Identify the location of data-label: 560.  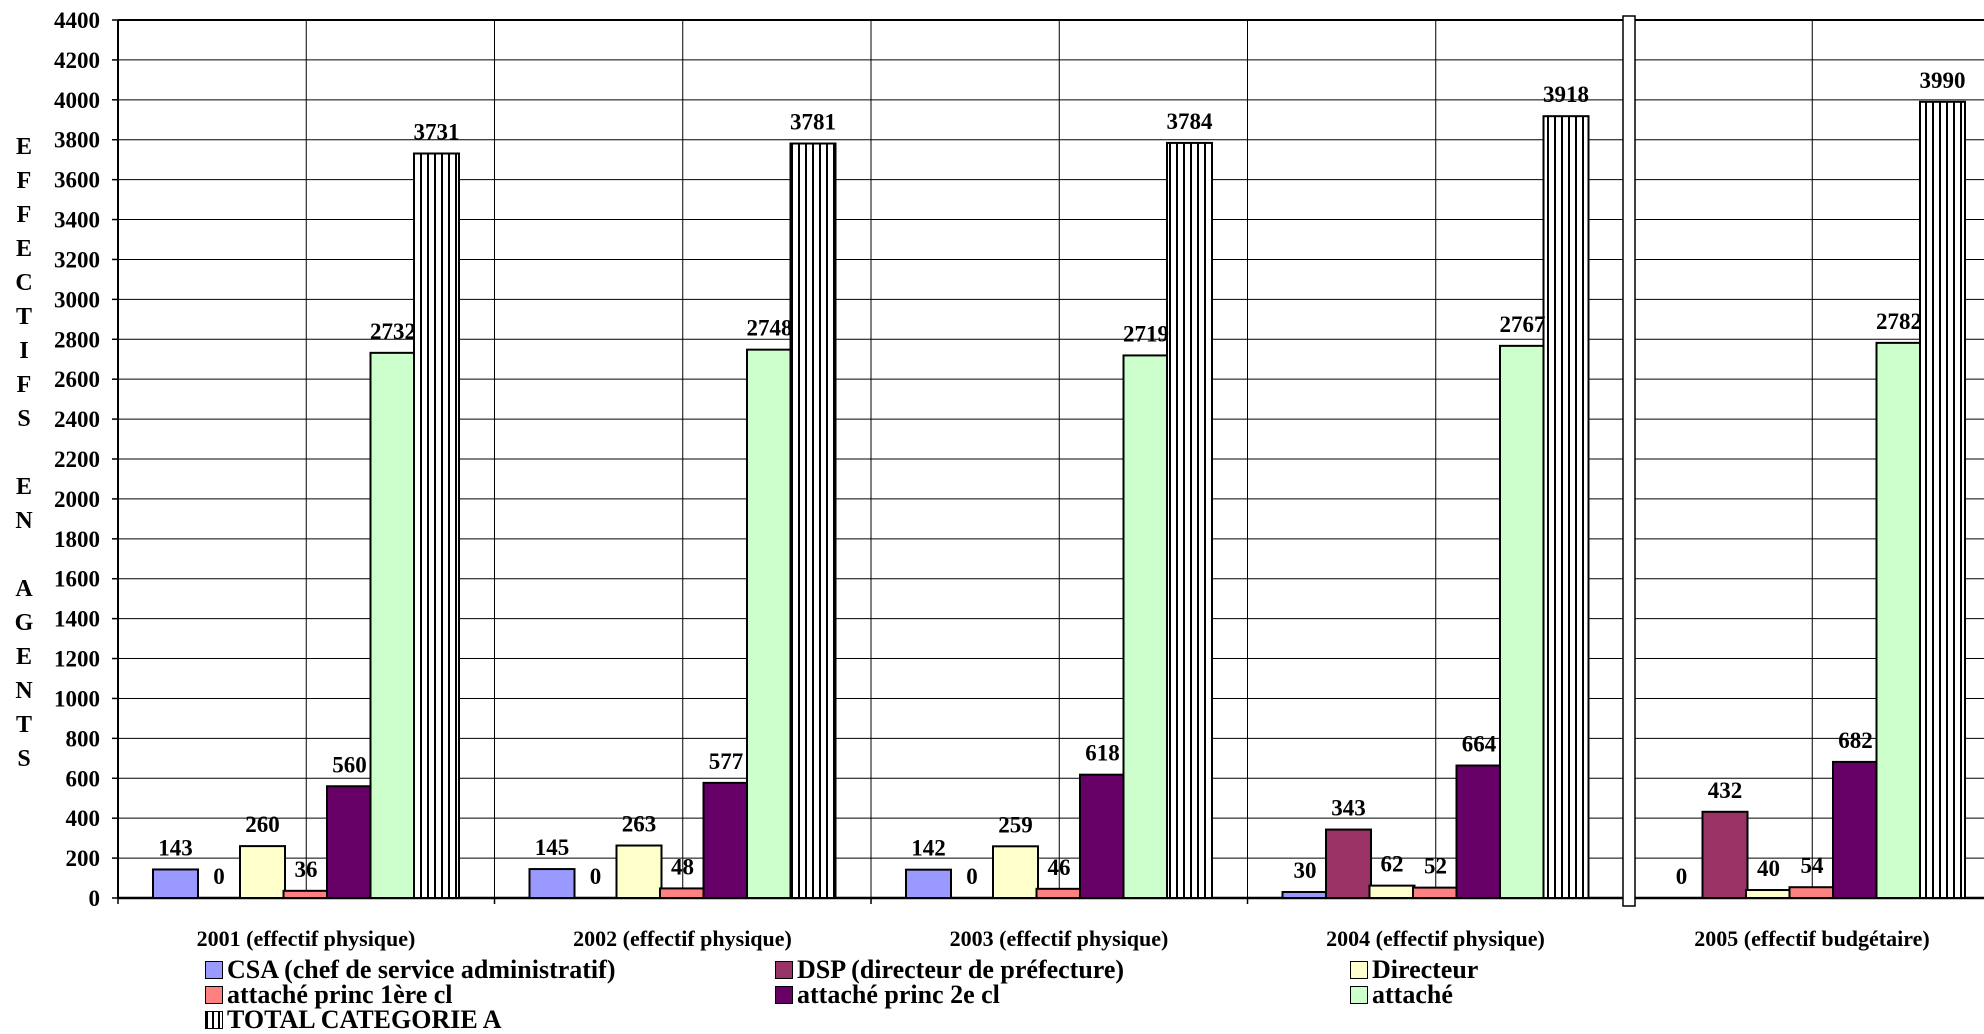
(349, 764).